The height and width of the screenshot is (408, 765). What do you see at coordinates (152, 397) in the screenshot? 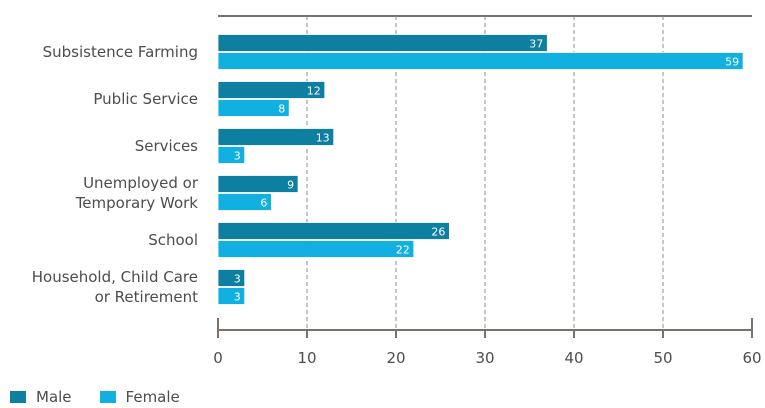
I see `legend-label-female: Female` at bounding box center [152, 397].